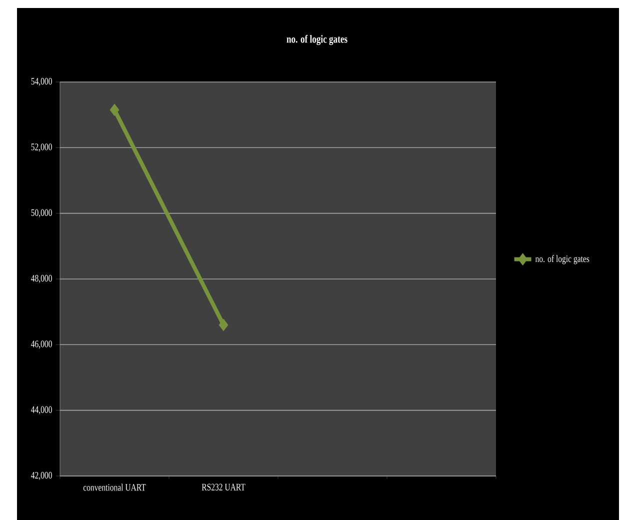  Describe the element at coordinates (41, 213) in the screenshot. I see `y-tick-label: 50,000` at that location.